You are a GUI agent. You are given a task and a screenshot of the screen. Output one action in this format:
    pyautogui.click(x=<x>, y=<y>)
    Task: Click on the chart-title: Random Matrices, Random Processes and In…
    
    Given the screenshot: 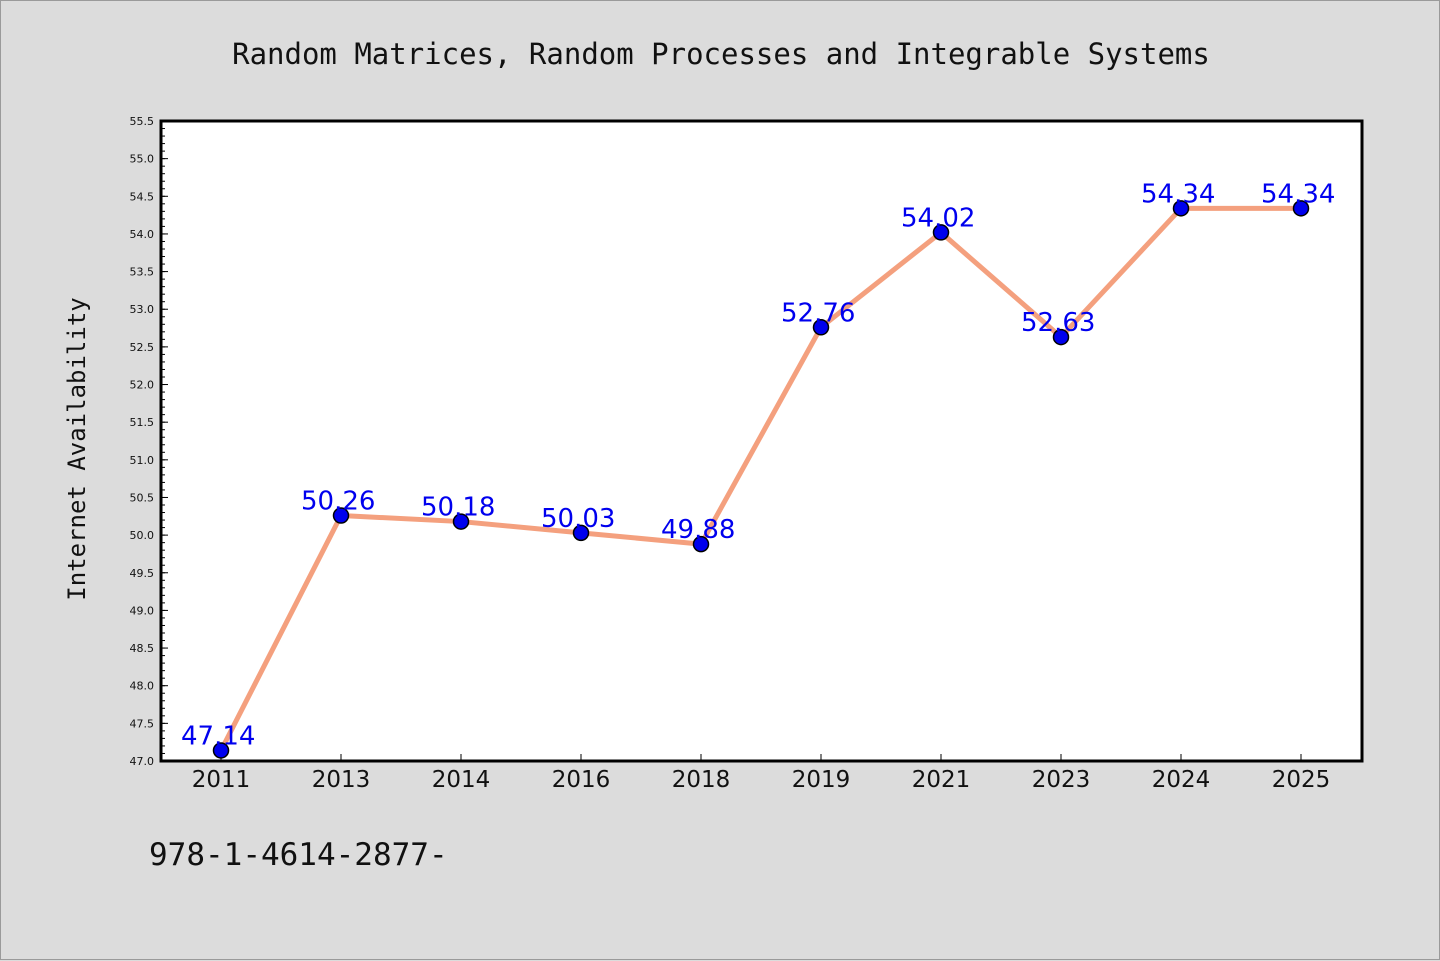 What is the action you would take?
    pyautogui.click(x=721, y=54)
    